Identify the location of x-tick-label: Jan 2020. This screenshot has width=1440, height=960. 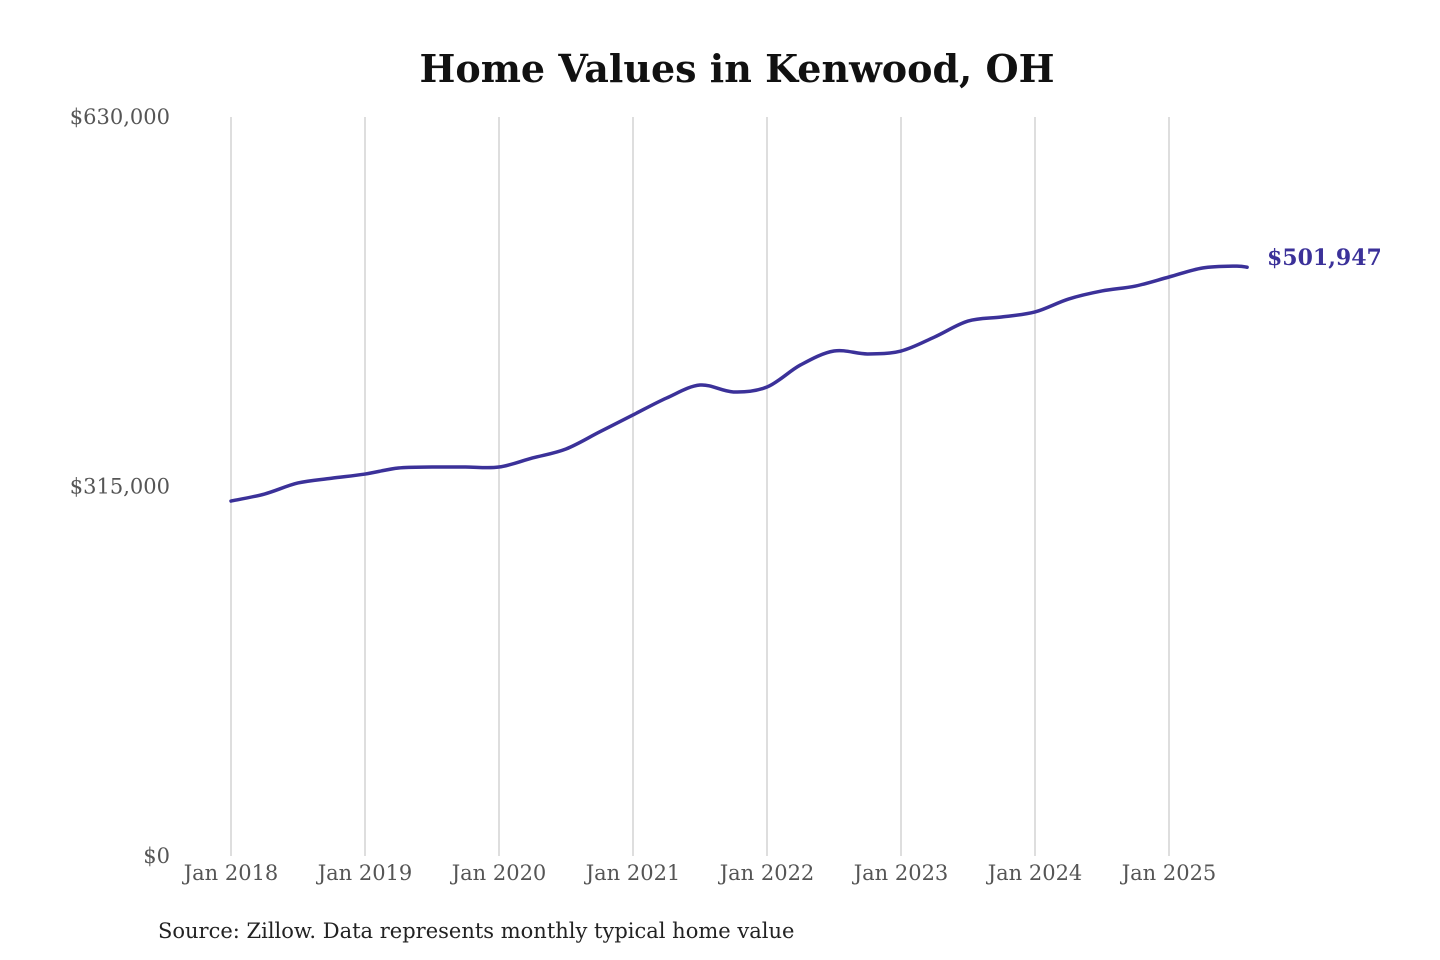
(498, 873).